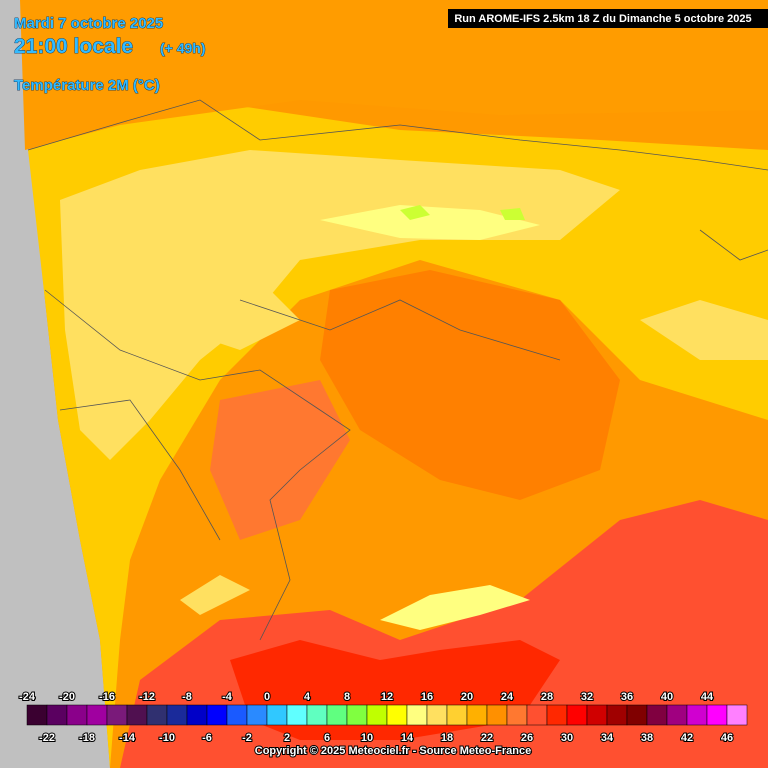 The image size is (768, 768). What do you see at coordinates (547, 697) in the screenshot?
I see `legend-label: 28` at bounding box center [547, 697].